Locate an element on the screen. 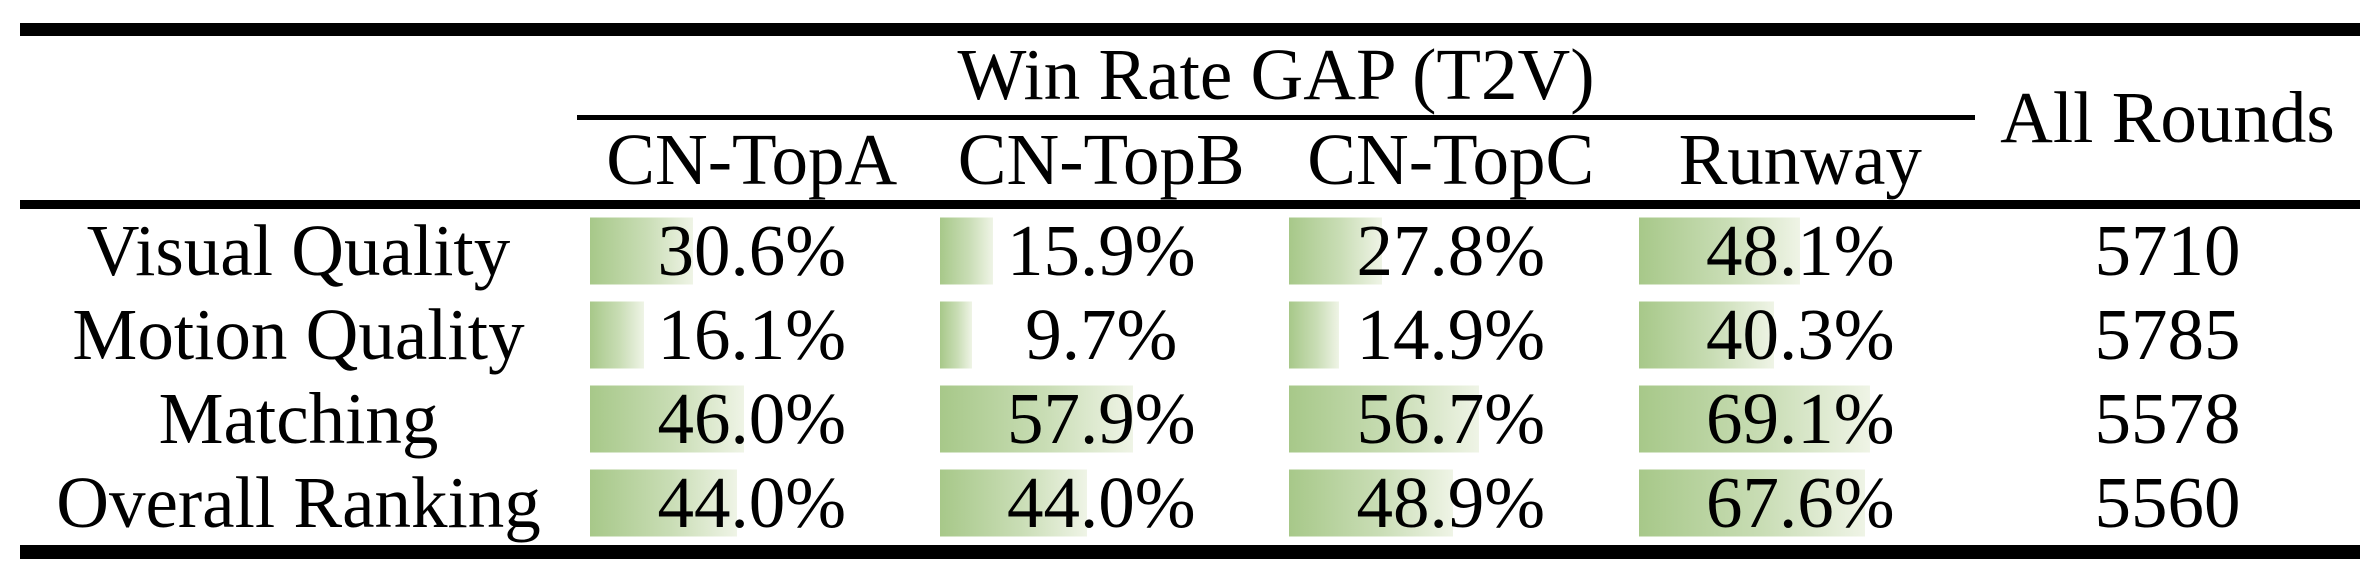  group-header-win-rate-gap: Win Rate GAP (T2V) is located at coordinates (1276, 74).